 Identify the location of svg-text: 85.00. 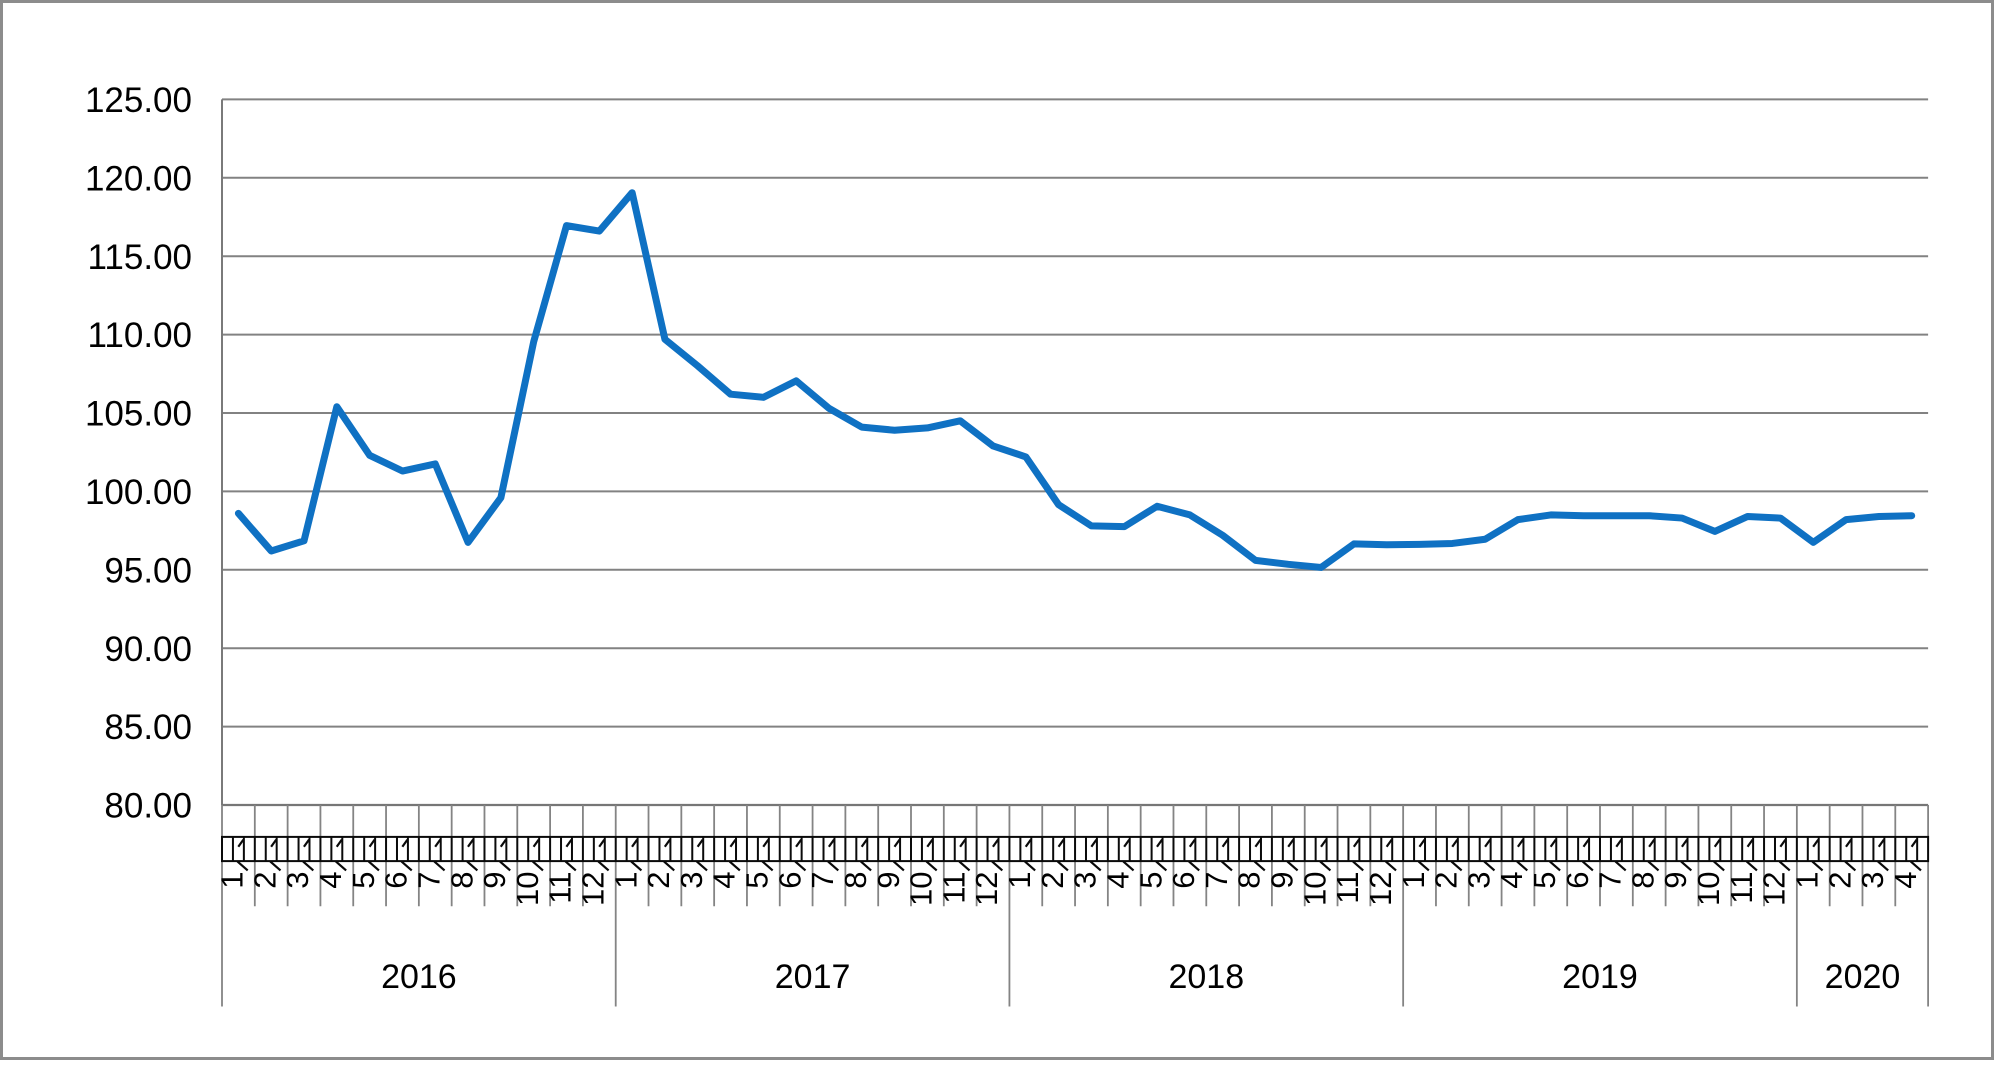
(148, 727).